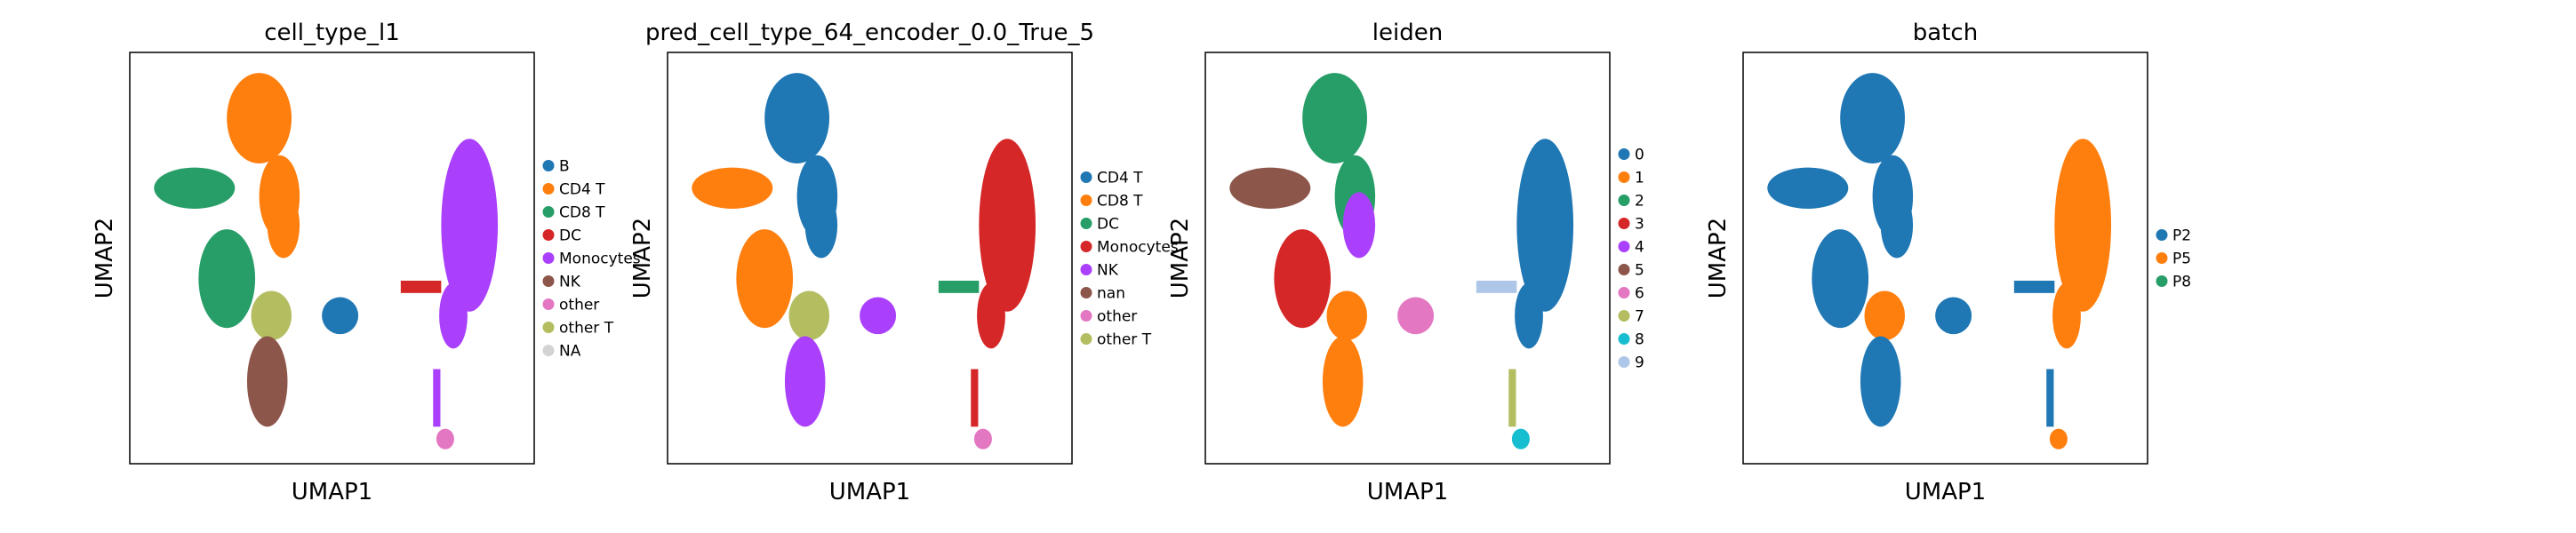  I want to click on legend-label: other T, so click(1124, 340).